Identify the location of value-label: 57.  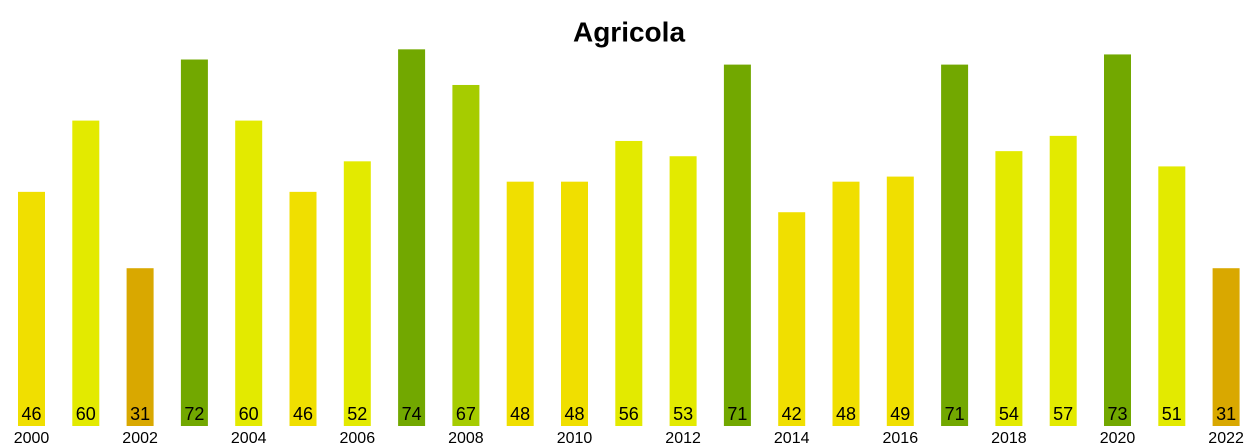
(1063, 414).